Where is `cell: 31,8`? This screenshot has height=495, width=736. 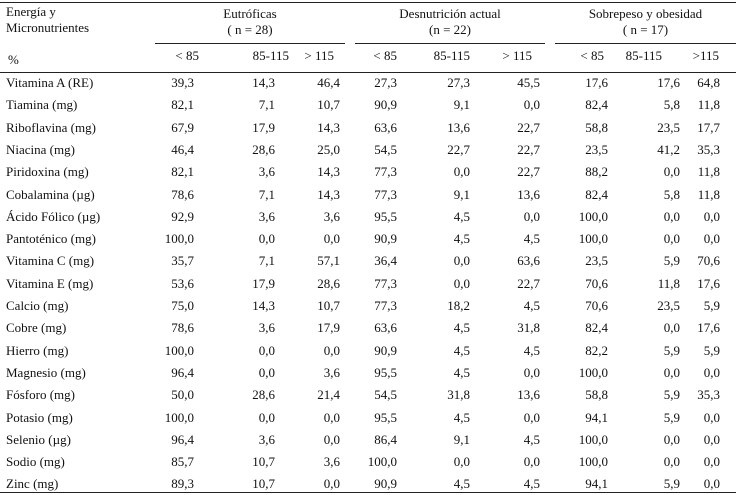
cell: 31,8 is located at coordinates (458, 395).